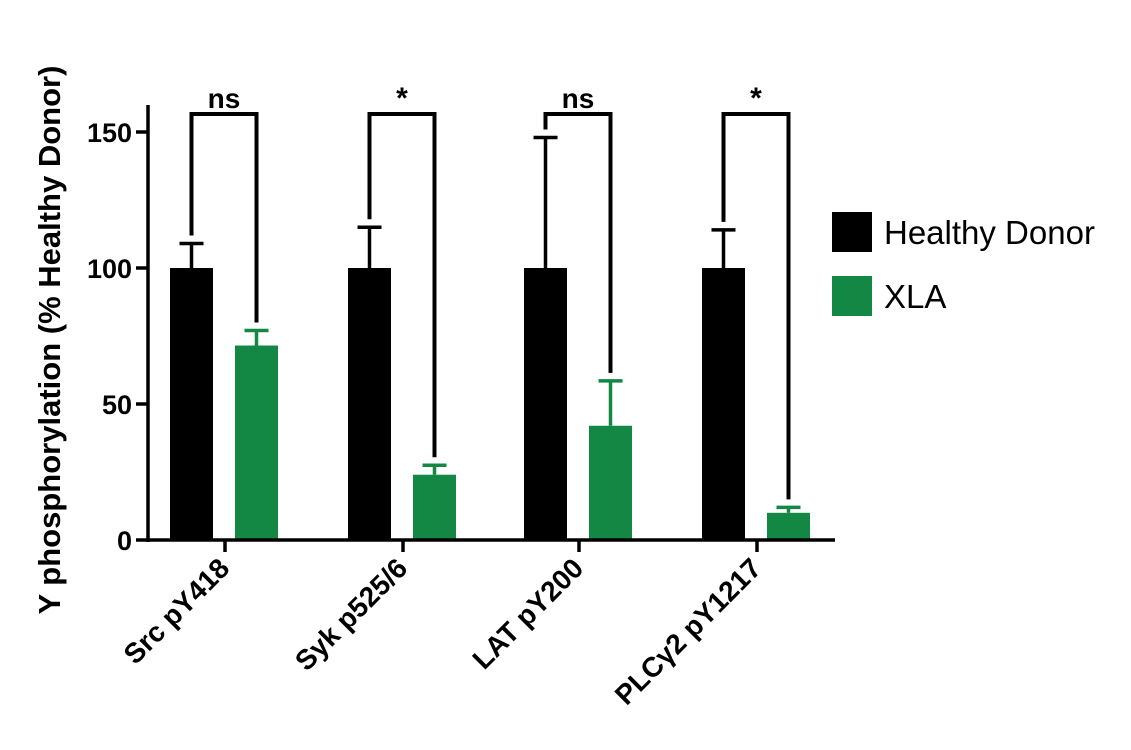  What do you see at coordinates (224, 98) in the screenshot?
I see `significance-label-1: ns` at bounding box center [224, 98].